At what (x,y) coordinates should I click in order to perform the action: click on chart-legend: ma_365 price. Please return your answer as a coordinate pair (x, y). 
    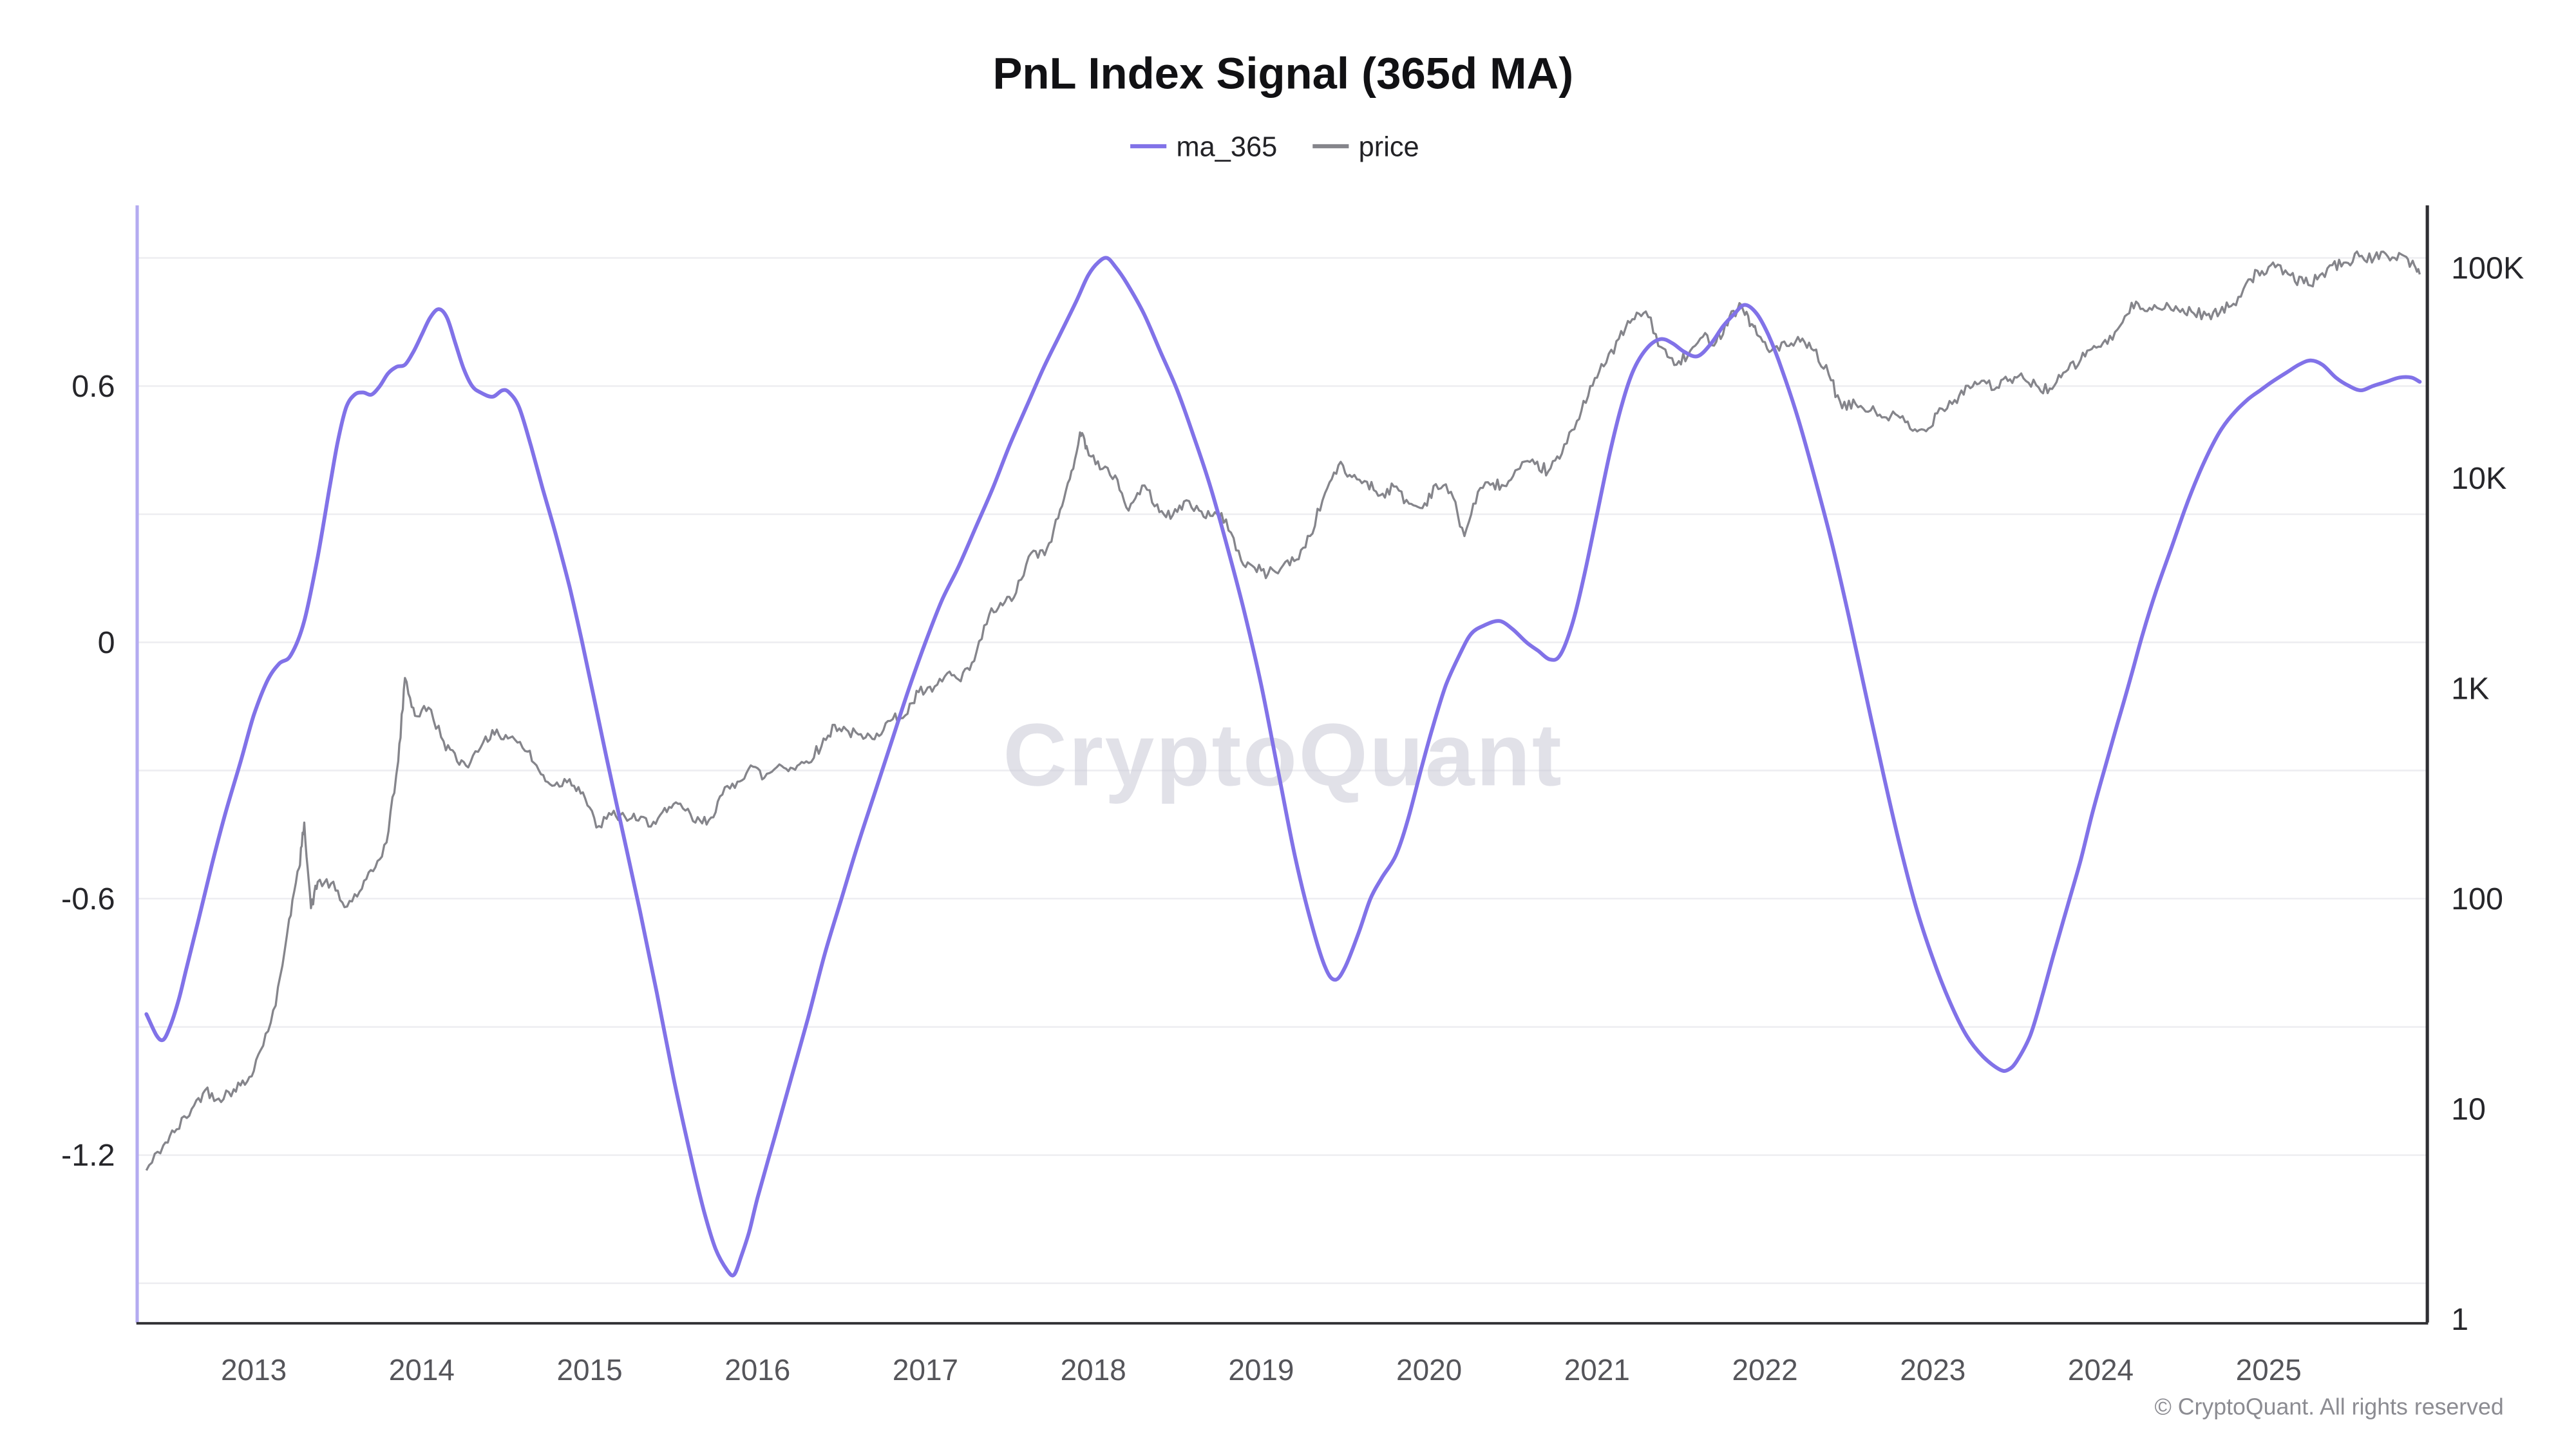
    Looking at the image, I should click on (1274, 147).